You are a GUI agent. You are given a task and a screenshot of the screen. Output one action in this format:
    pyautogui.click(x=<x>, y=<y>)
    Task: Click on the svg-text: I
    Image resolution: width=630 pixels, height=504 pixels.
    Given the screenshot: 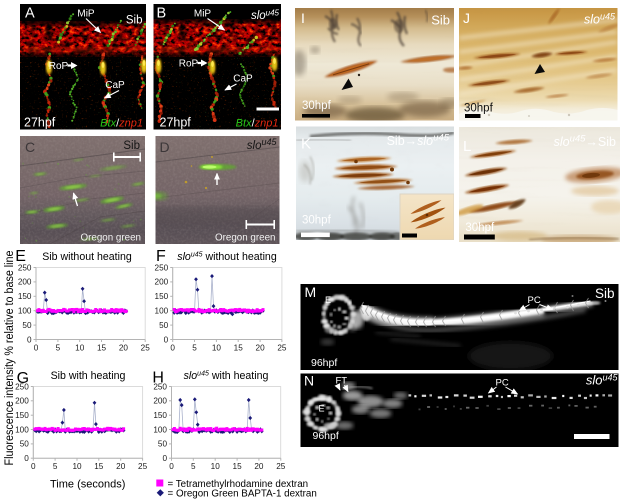 What is the action you would take?
    pyautogui.click(x=303, y=18)
    